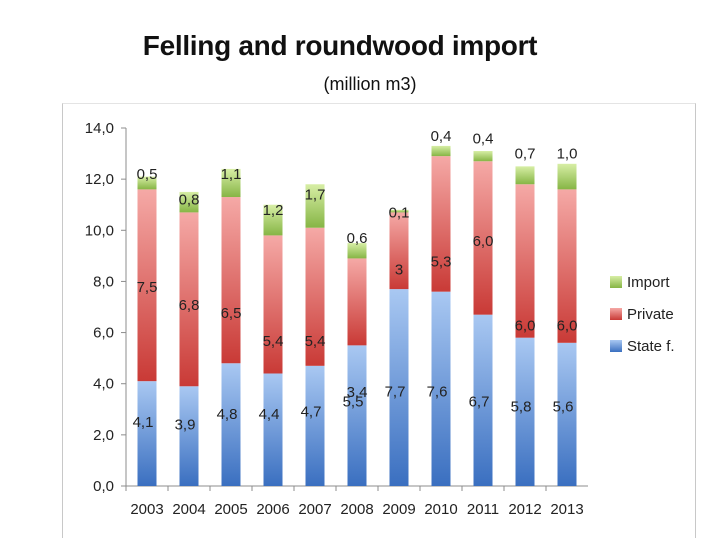  What do you see at coordinates (483, 156) in the screenshot?
I see `bar-import-2011` at bounding box center [483, 156].